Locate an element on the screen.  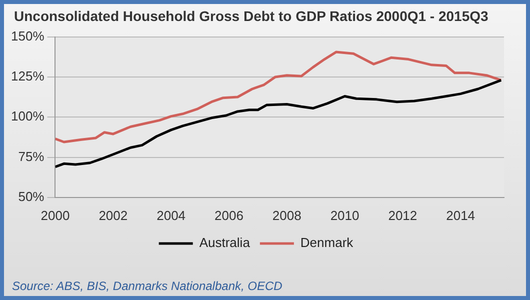
legend-label: Denmark is located at coordinates (327, 242).